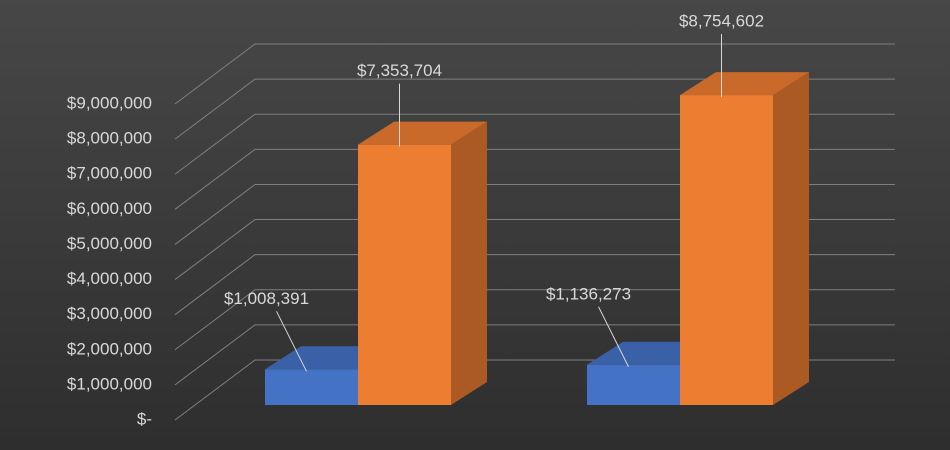 The width and height of the screenshot is (950, 450). Describe the element at coordinates (266, 298) in the screenshot. I see `data-label: $1,008,391` at that location.